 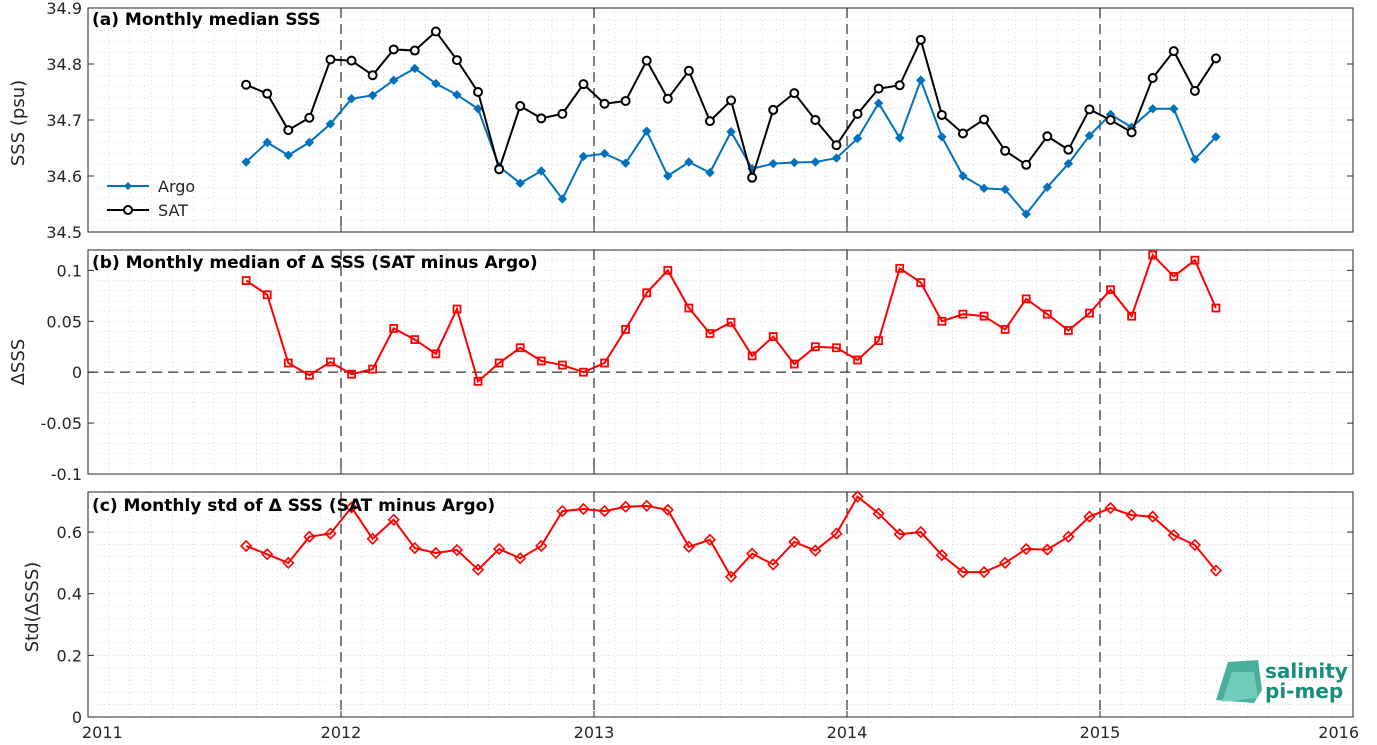 What do you see at coordinates (61, 423) in the screenshot?
I see `y-tick-label: -0.05` at bounding box center [61, 423].